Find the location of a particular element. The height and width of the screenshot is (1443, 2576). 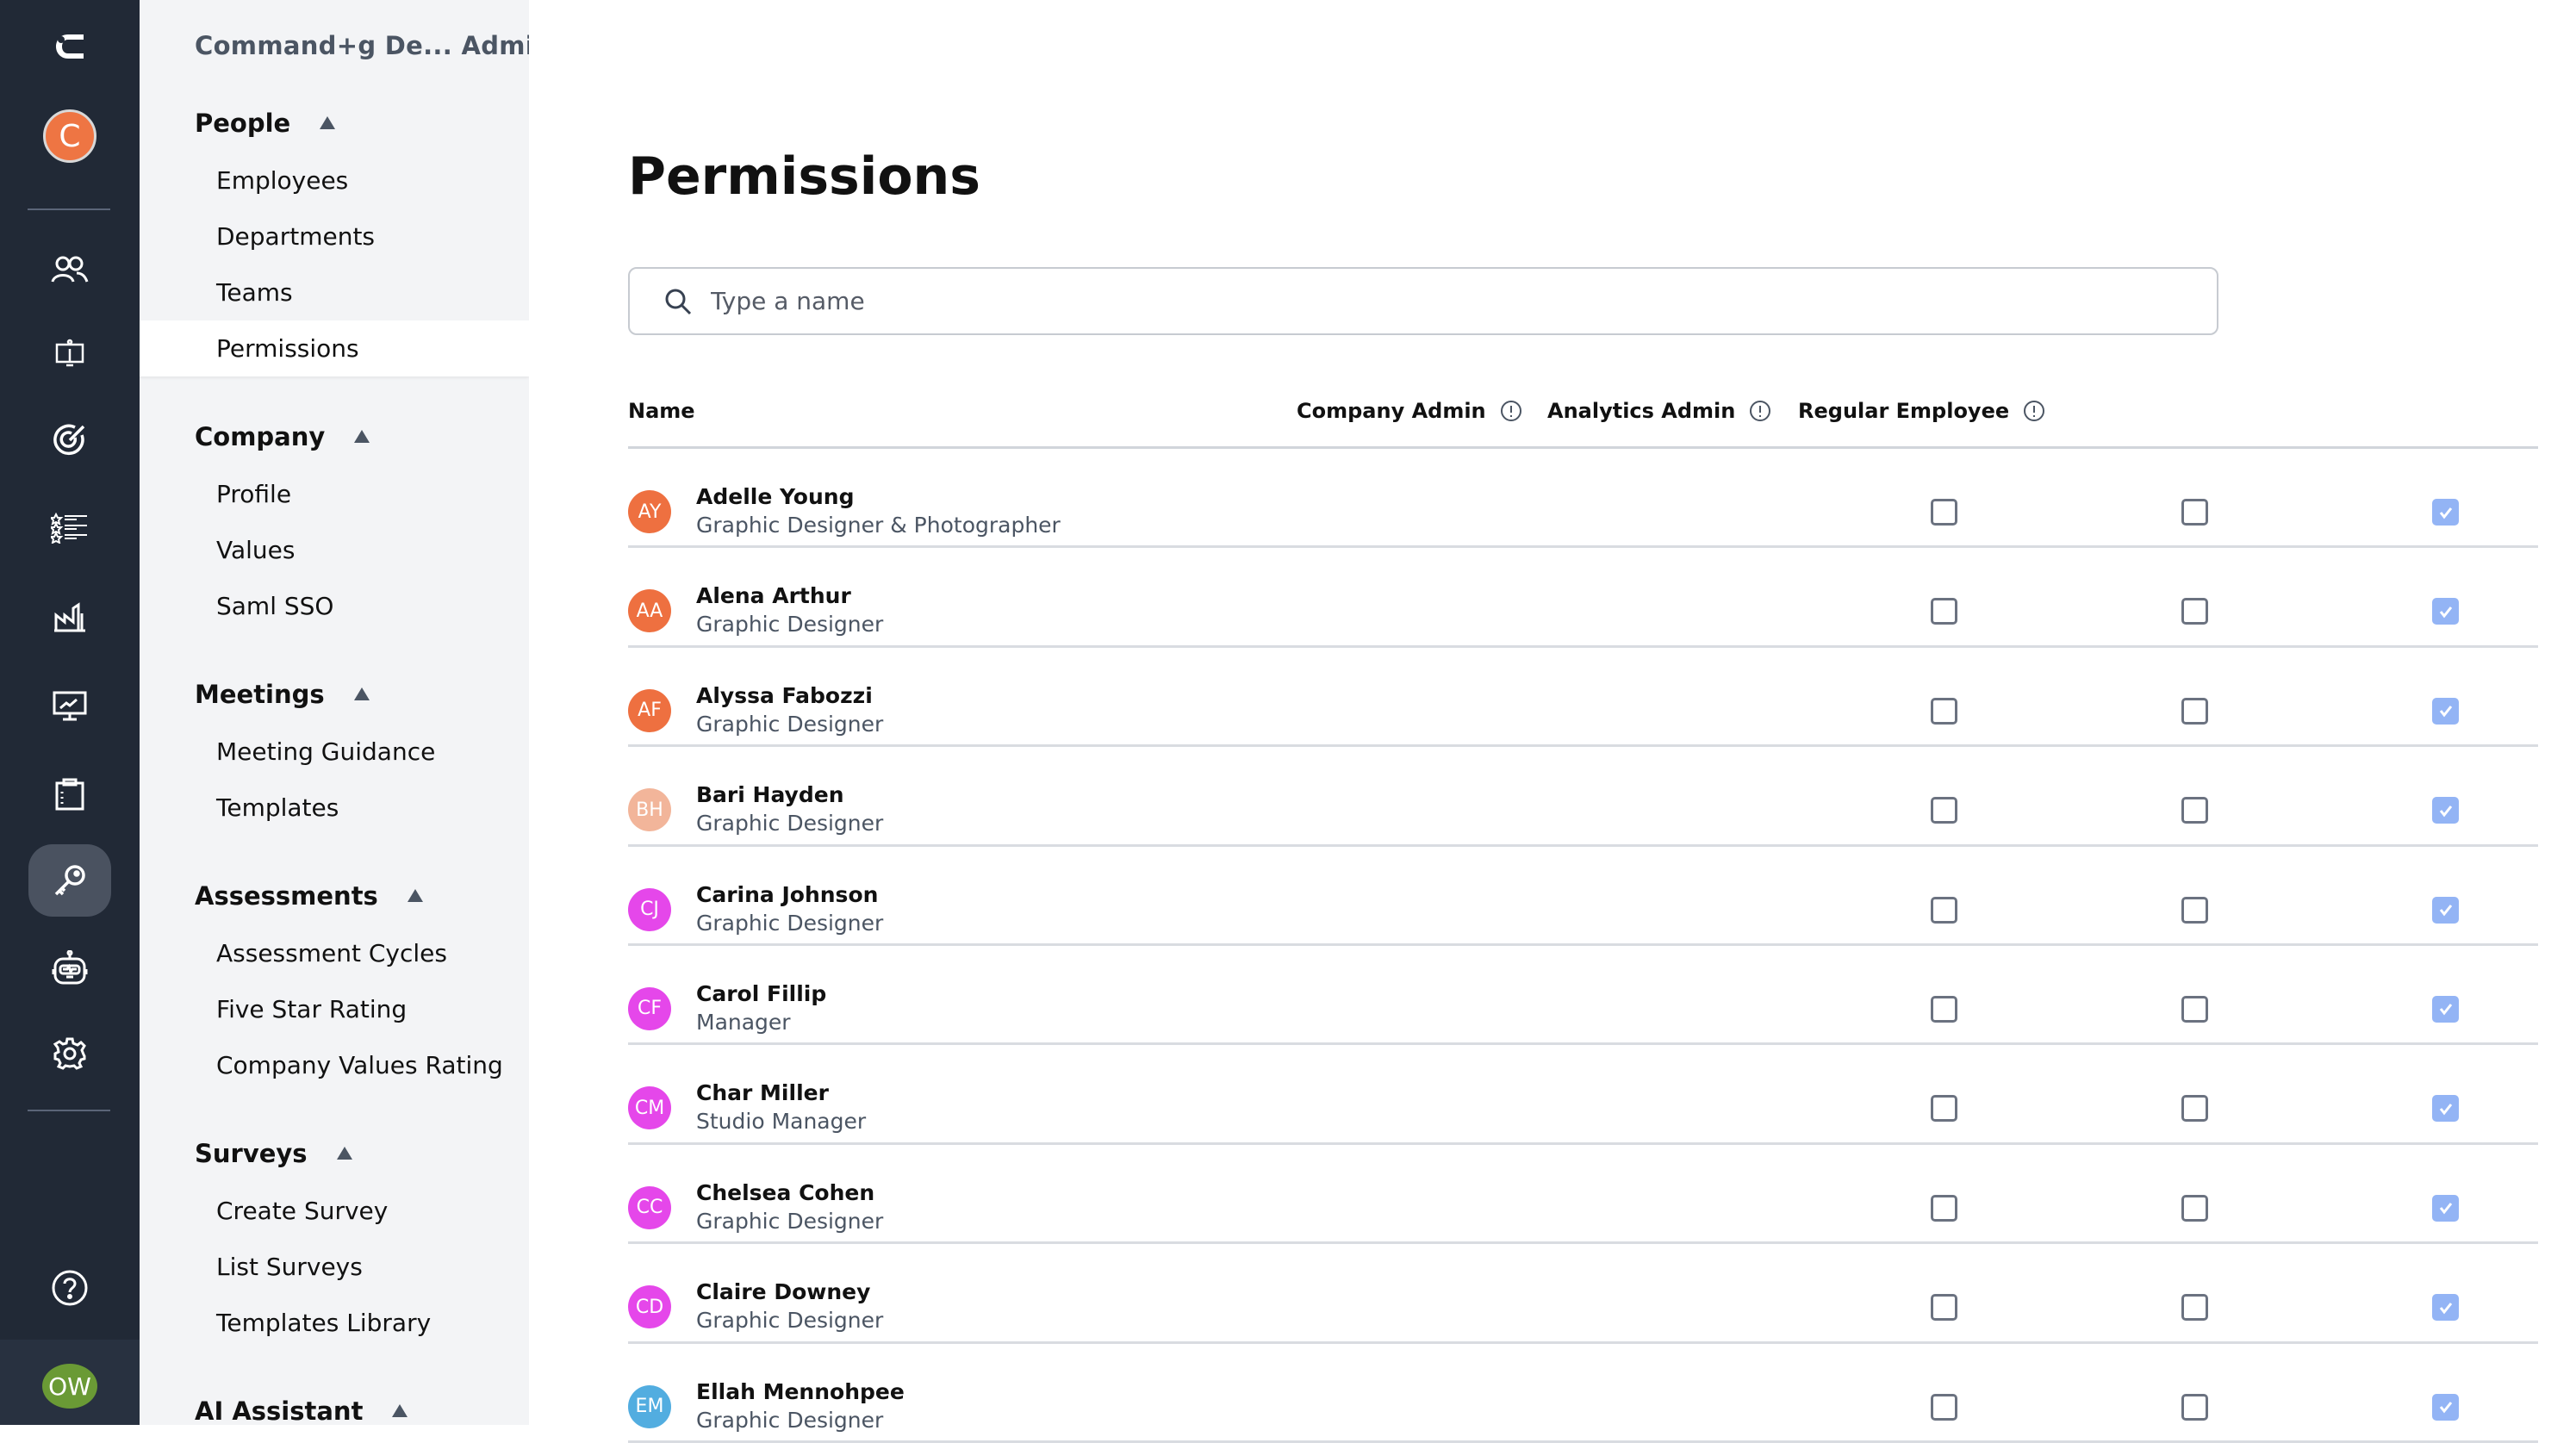

nav-item-departments: Departments is located at coordinates (296, 236).